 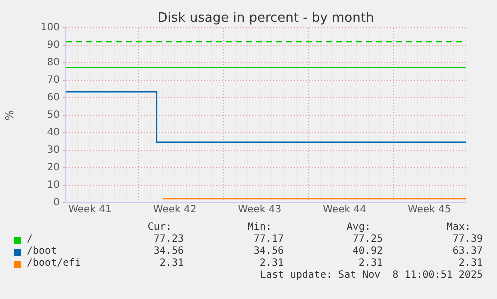 I want to click on x-tick-label: Week 42, so click(x=175, y=210).